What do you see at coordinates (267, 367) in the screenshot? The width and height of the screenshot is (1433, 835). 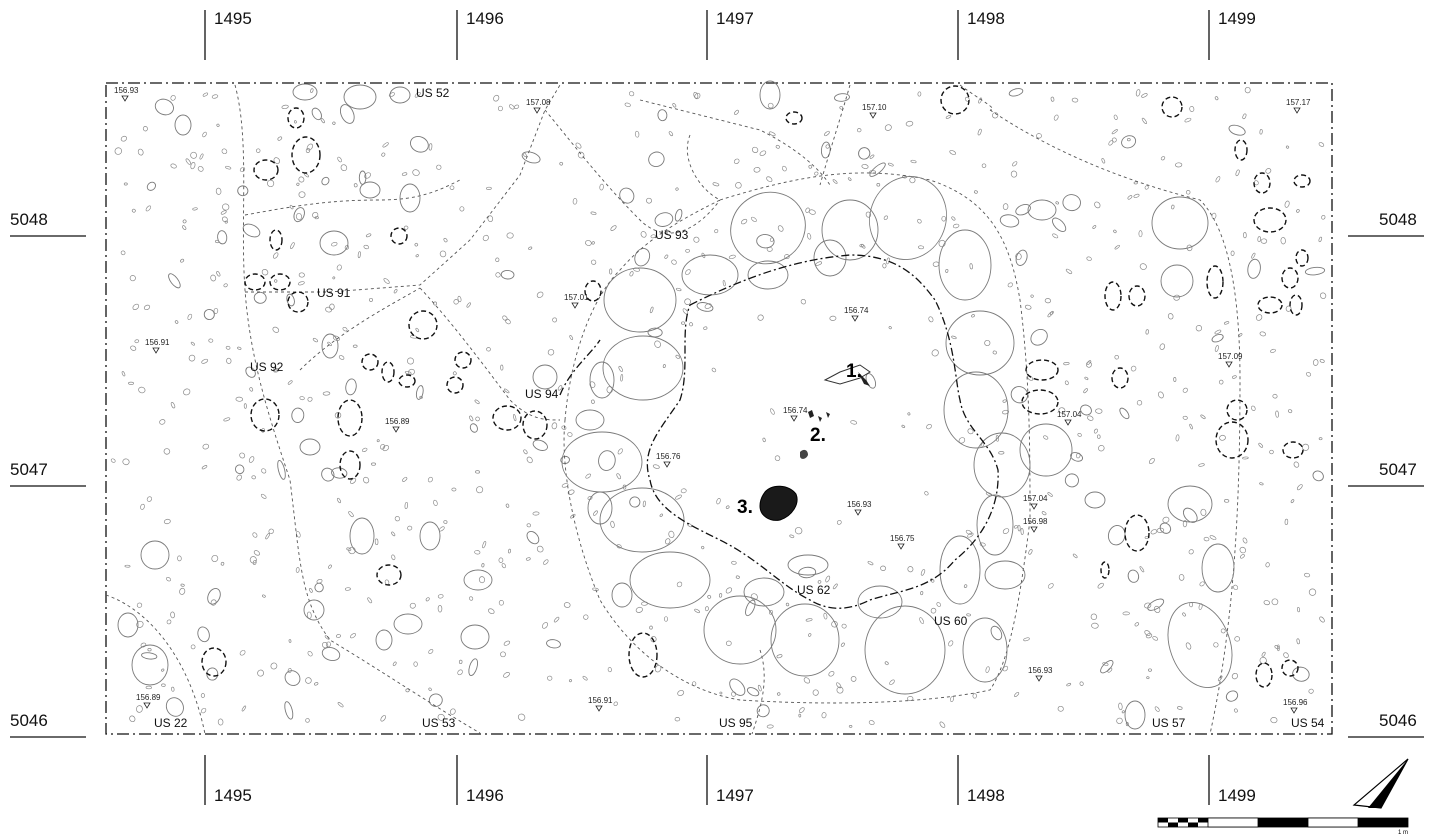 I see `unit-label-us92: US 92` at bounding box center [267, 367].